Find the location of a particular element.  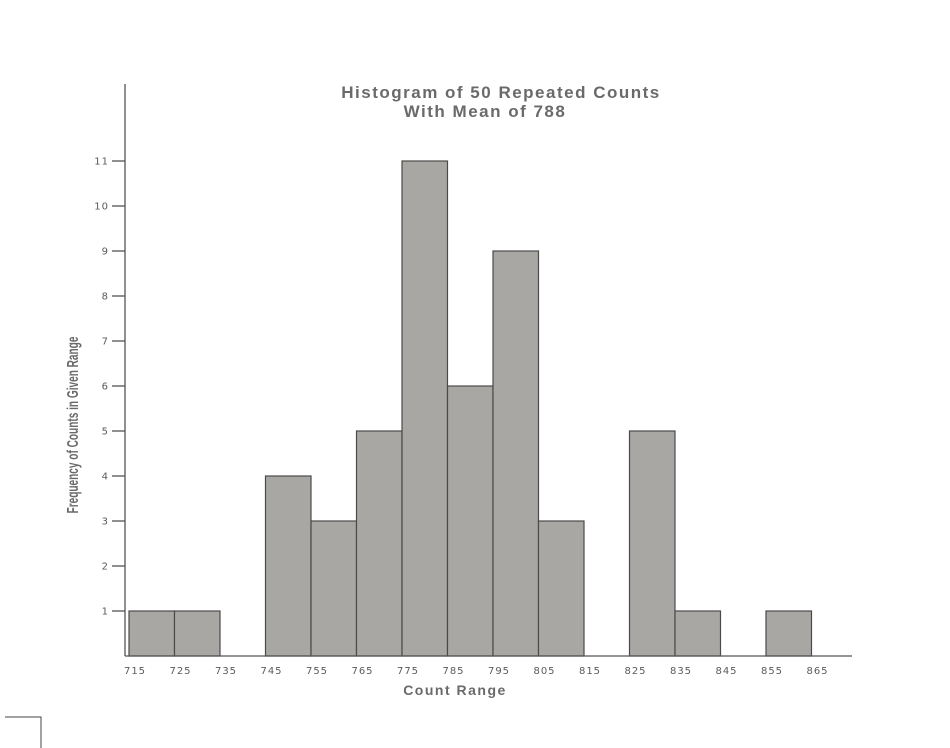

x-tick-label-745: 745 is located at coordinates (271, 671).